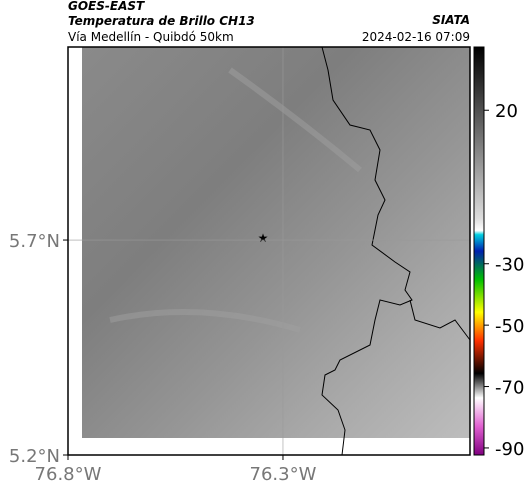 The height and width of the screenshot is (491, 526). Describe the element at coordinates (506, 111) in the screenshot. I see `colorbar-tick-label: 20` at that location.